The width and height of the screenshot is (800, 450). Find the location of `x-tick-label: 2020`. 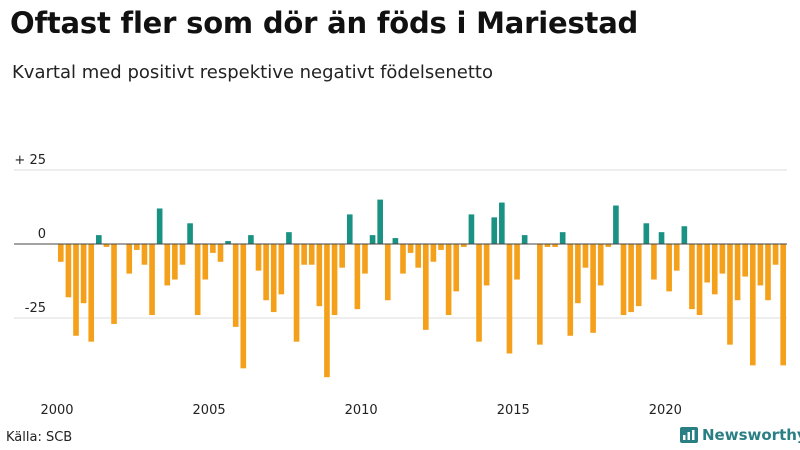

x-tick-label: 2020 is located at coordinates (665, 410).